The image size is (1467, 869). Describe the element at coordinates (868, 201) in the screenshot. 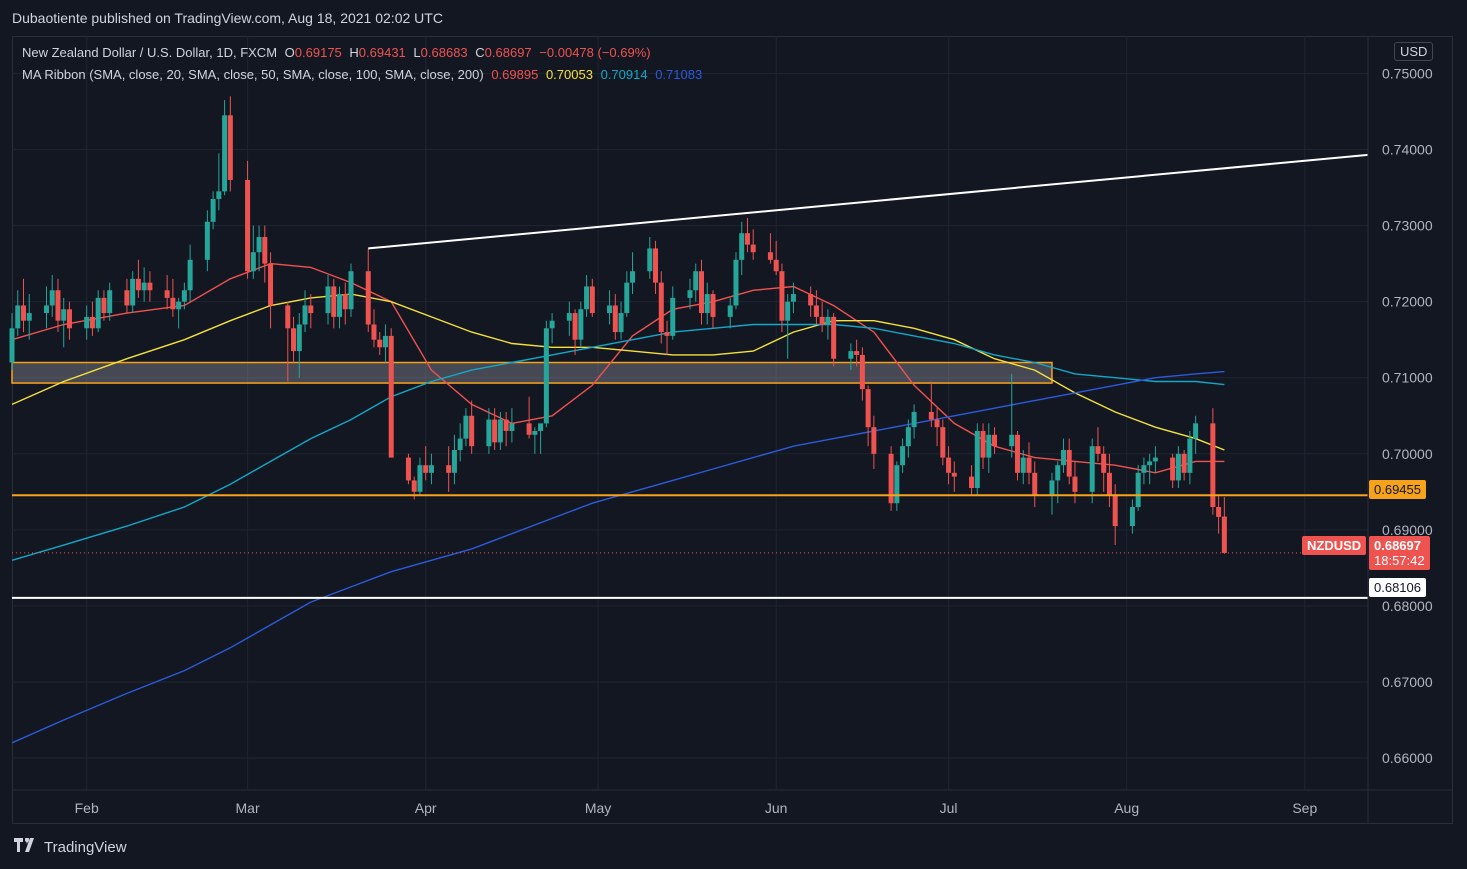

I see `resistance-trendline` at that location.